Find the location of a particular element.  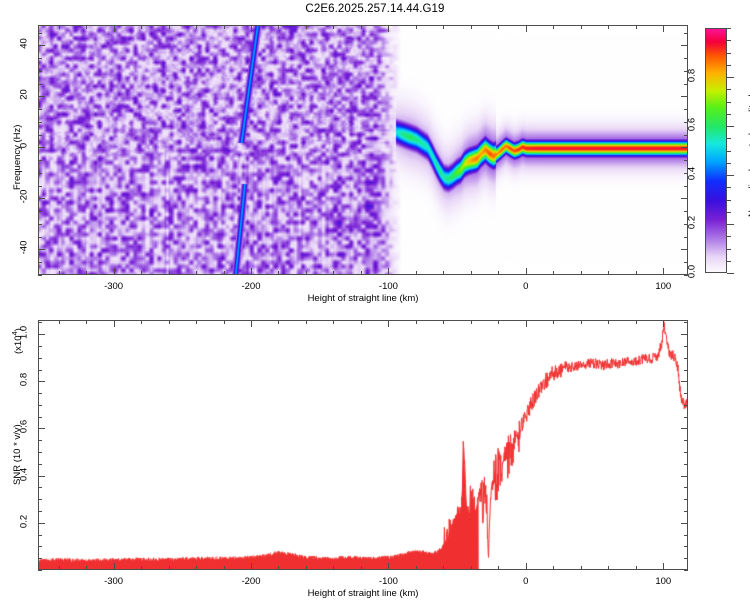

colorbar-axes is located at coordinates (716, 150).